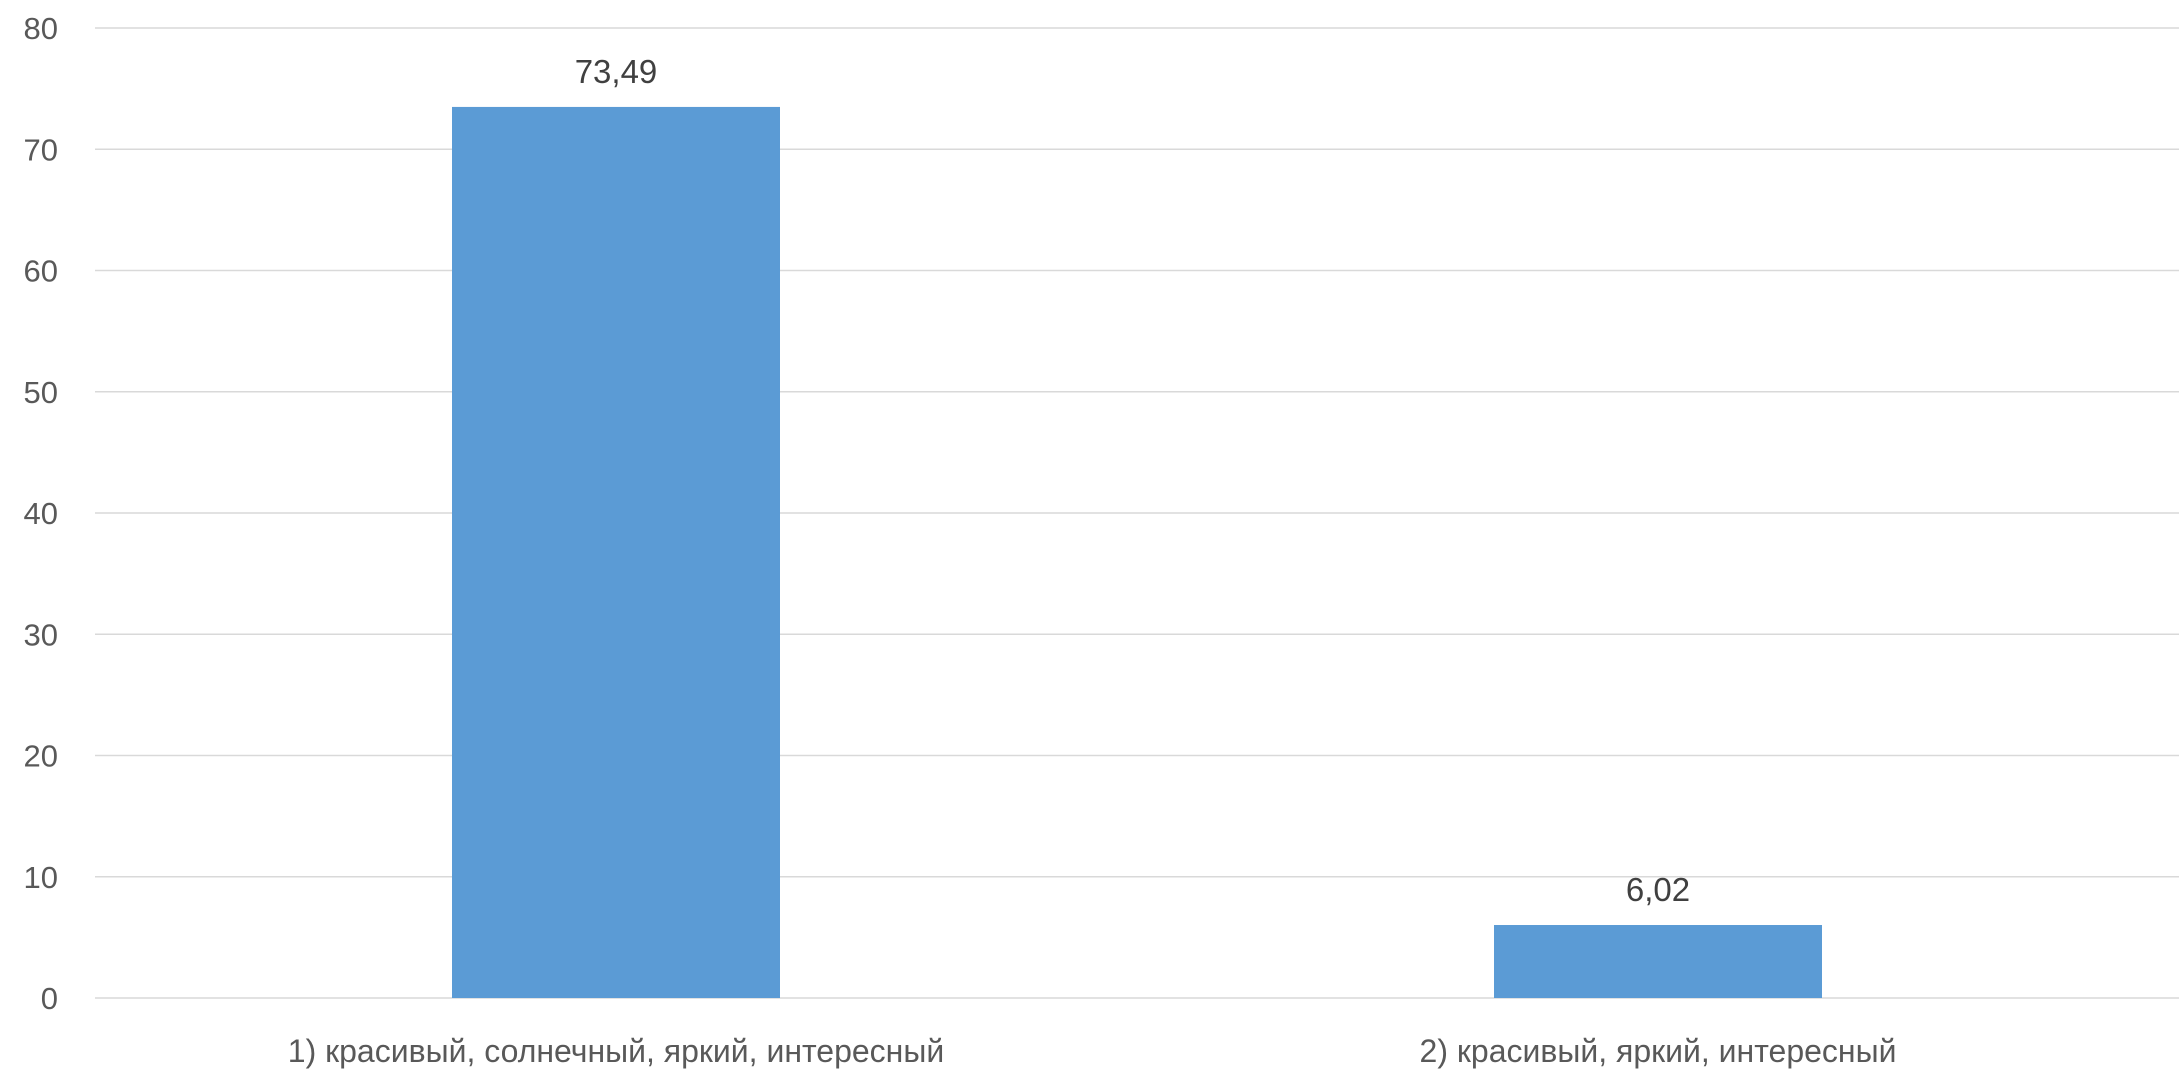  What do you see at coordinates (1658, 1051) in the screenshot?
I see `x-category-label: 2) красивый, яркий, интересный` at bounding box center [1658, 1051].